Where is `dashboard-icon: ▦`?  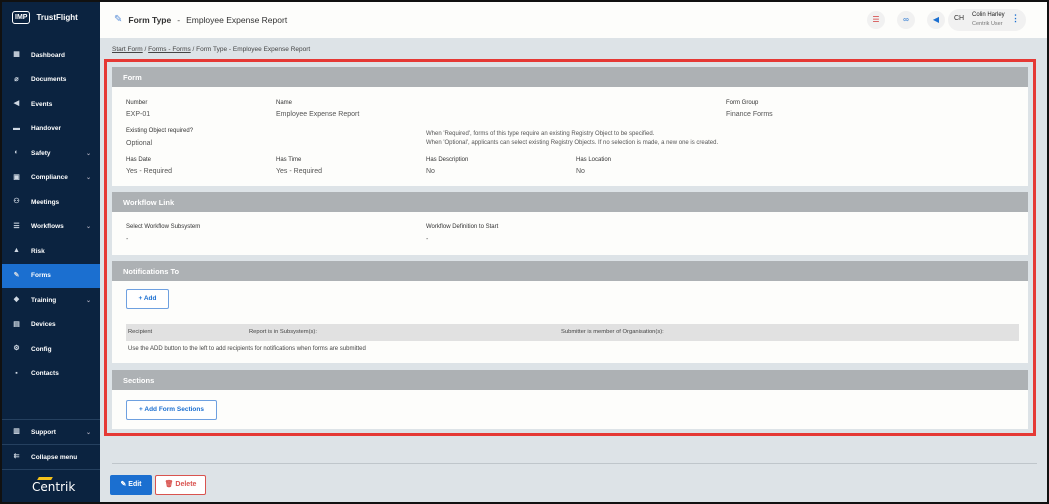 dashboard-icon: ▦ is located at coordinates (16, 54).